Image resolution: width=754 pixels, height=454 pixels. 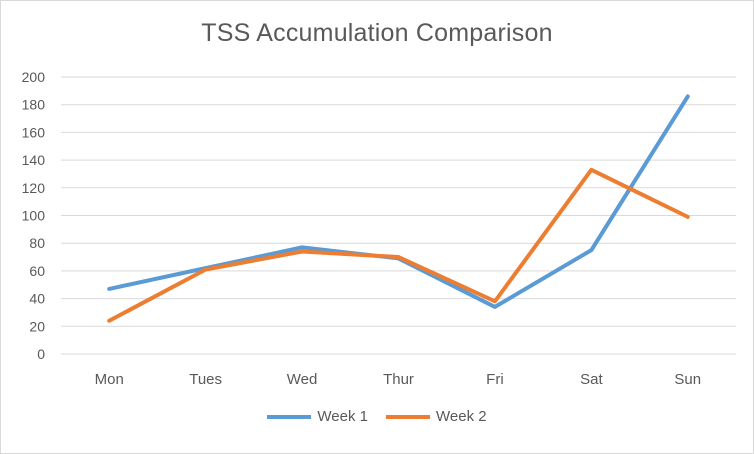 What do you see at coordinates (34, 105) in the screenshot?
I see `y-tick-label: 180` at bounding box center [34, 105].